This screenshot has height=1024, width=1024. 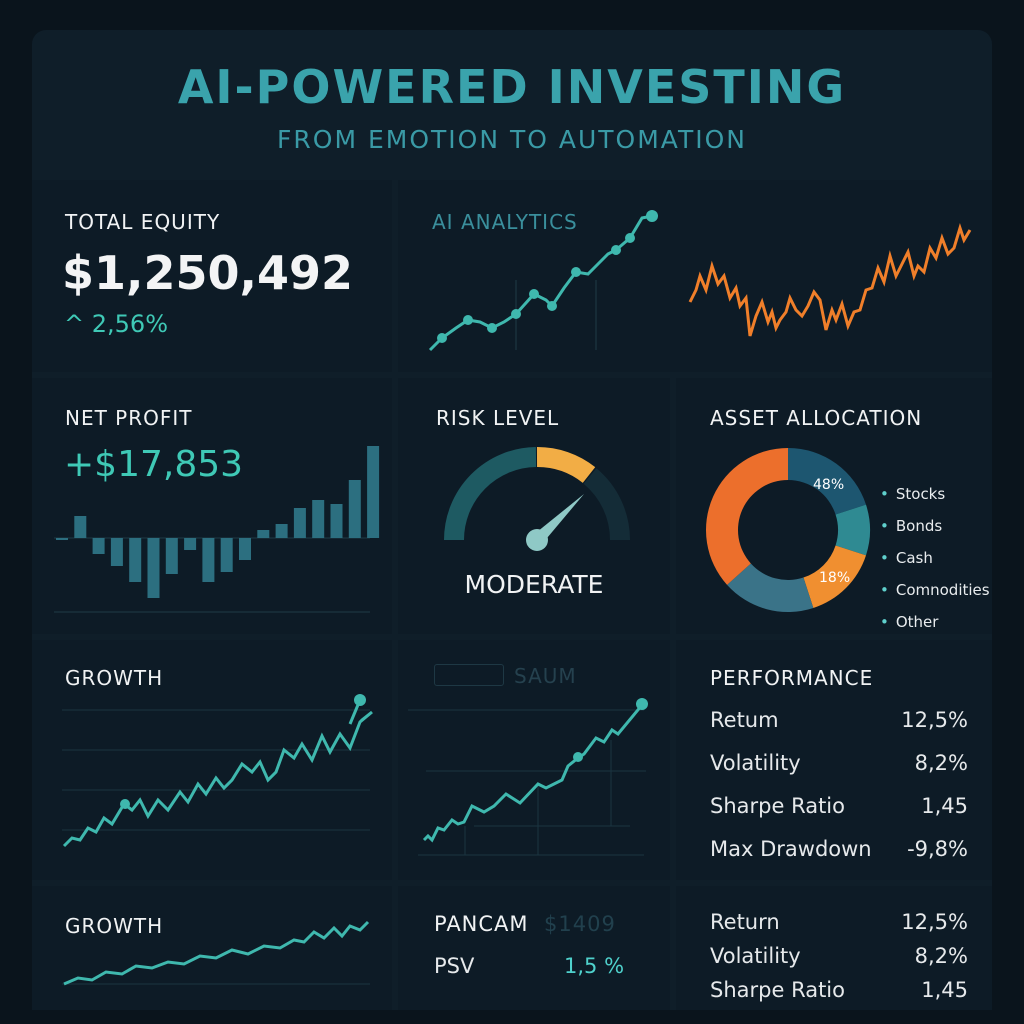 What do you see at coordinates (920, 494) in the screenshot?
I see `legend-label: Stocks` at bounding box center [920, 494].